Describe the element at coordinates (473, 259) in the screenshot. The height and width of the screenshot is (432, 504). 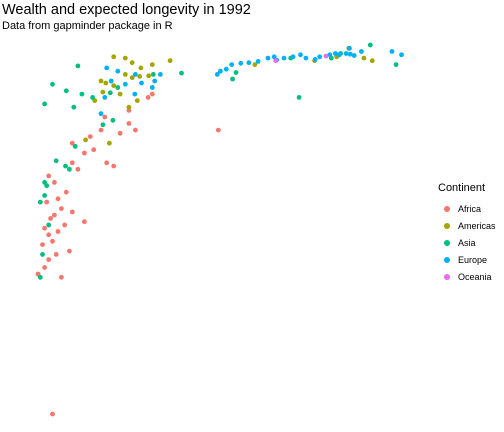
I see `legend-label: Europe` at that location.